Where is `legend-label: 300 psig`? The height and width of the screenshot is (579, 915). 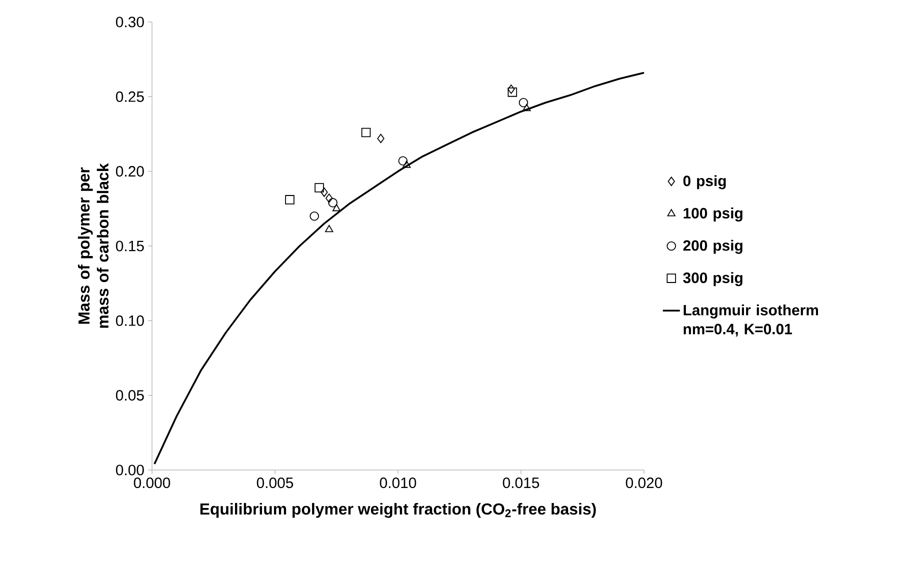 legend-label: 300 psig is located at coordinates (712, 279).